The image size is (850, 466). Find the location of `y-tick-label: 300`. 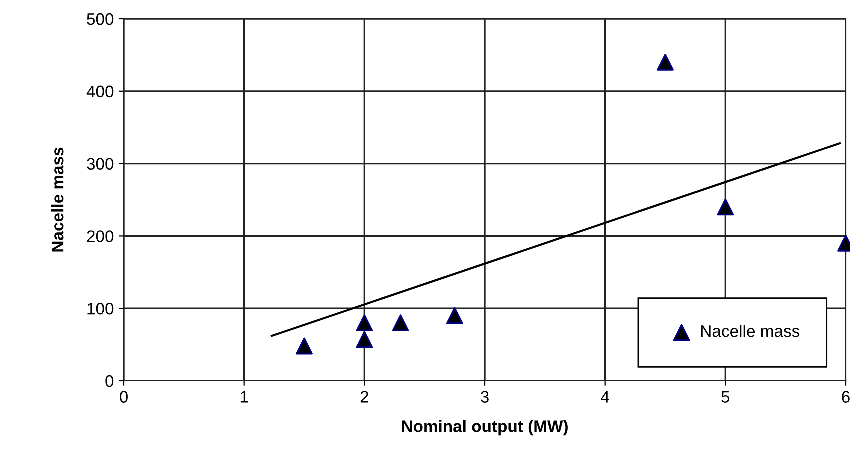

y-tick-label: 300 is located at coordinates (100, 164).